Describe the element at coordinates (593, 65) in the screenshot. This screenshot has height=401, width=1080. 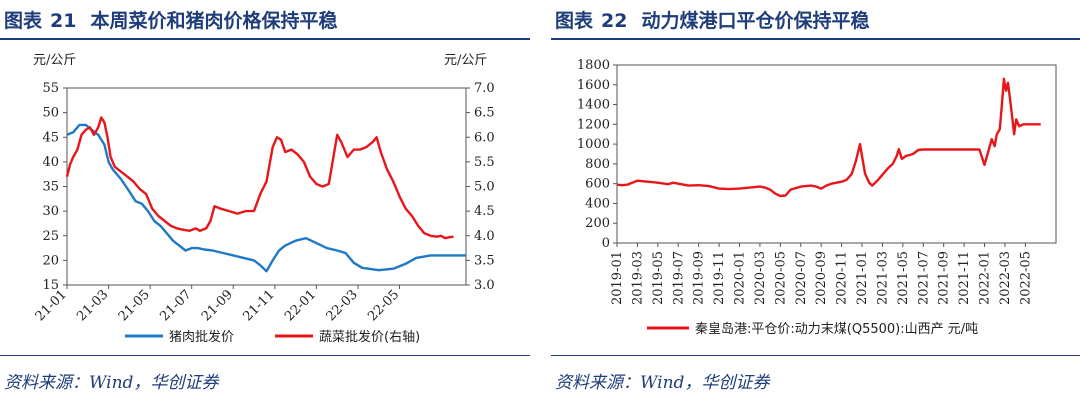
I see `y-tick-label: 1800` at that location.